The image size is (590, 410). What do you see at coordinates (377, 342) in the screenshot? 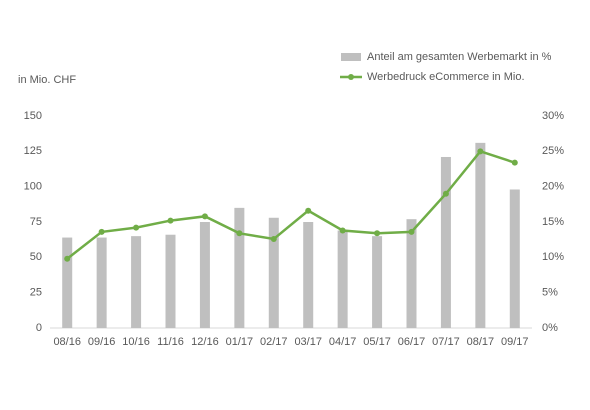
I see `x-tick-label: 05/17` at bounding box center [377, 342].